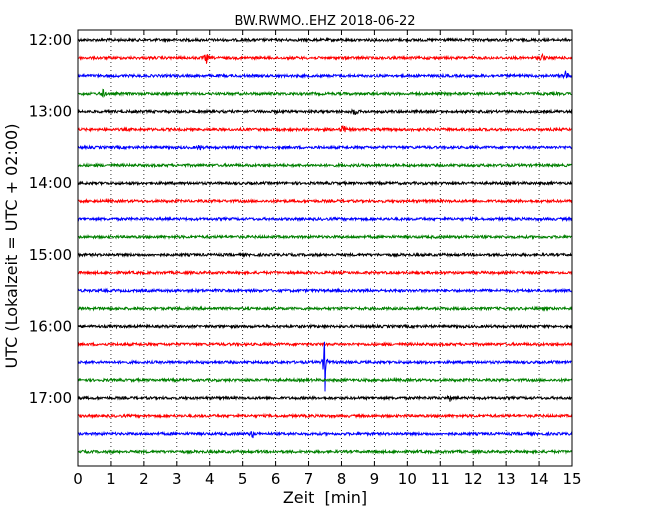  Describe the element at coordinates (342, 479) in the screenshot. I see `x-tick-label: 8` at that location.